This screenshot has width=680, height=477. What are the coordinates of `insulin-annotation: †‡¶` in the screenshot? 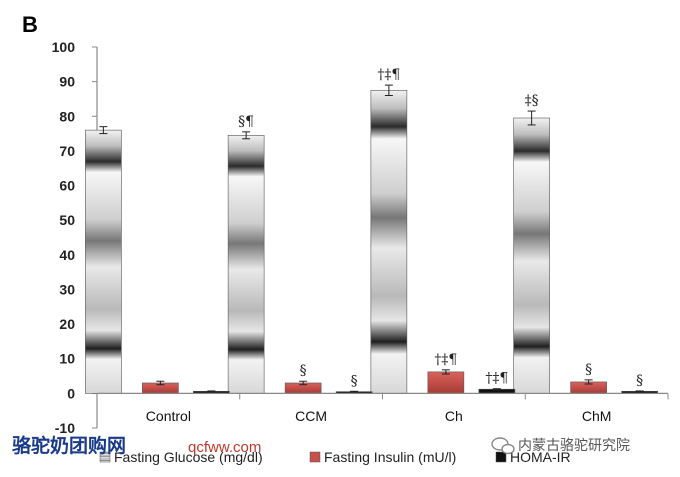 It's located at (445, 360).